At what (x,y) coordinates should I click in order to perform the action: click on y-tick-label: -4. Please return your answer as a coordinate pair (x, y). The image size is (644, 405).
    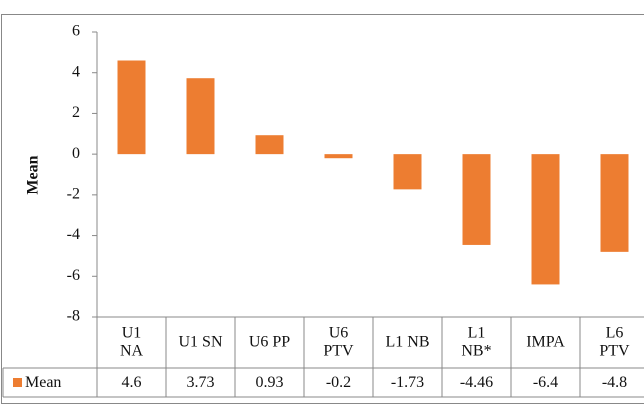
    Looking at the image, I should click on (73, 234).